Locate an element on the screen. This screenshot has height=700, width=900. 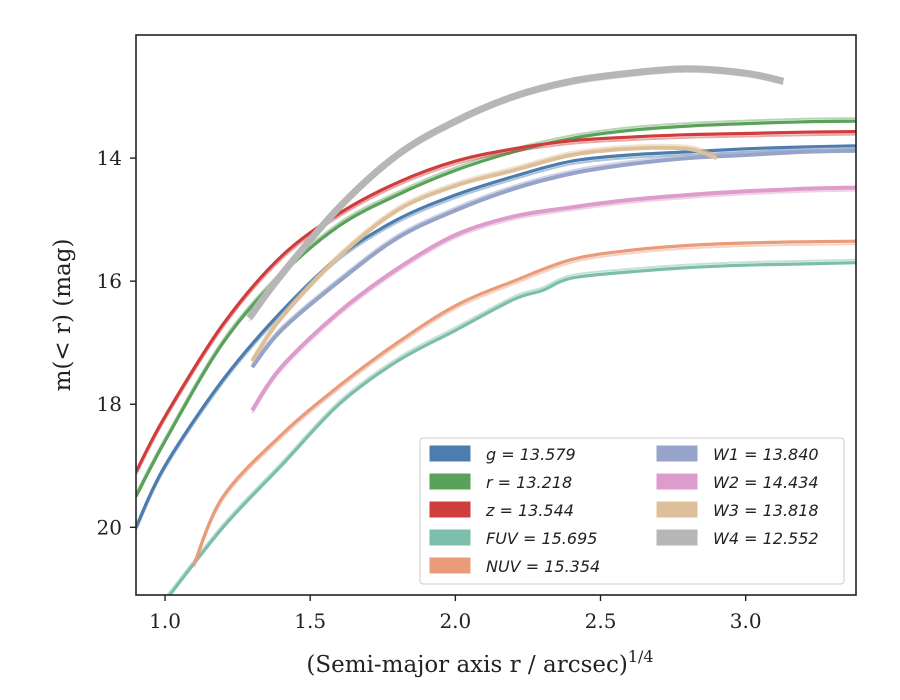
legend-label: z = 13.544 is located at coordinates (529, 510).